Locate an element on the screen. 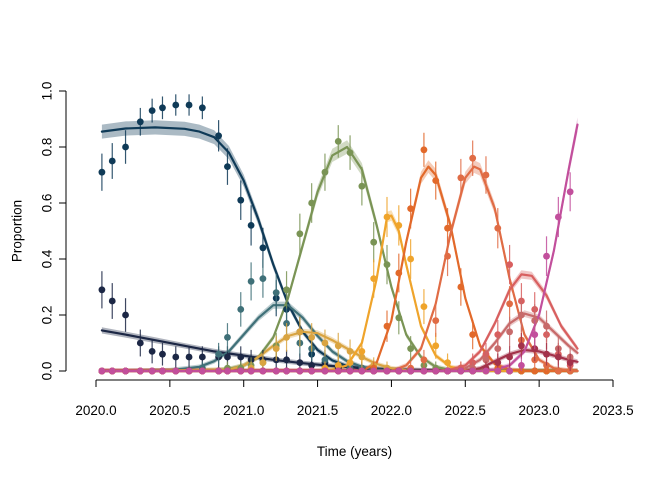  x-tick-label: 2021.0 is located at coordinates (243, 410).